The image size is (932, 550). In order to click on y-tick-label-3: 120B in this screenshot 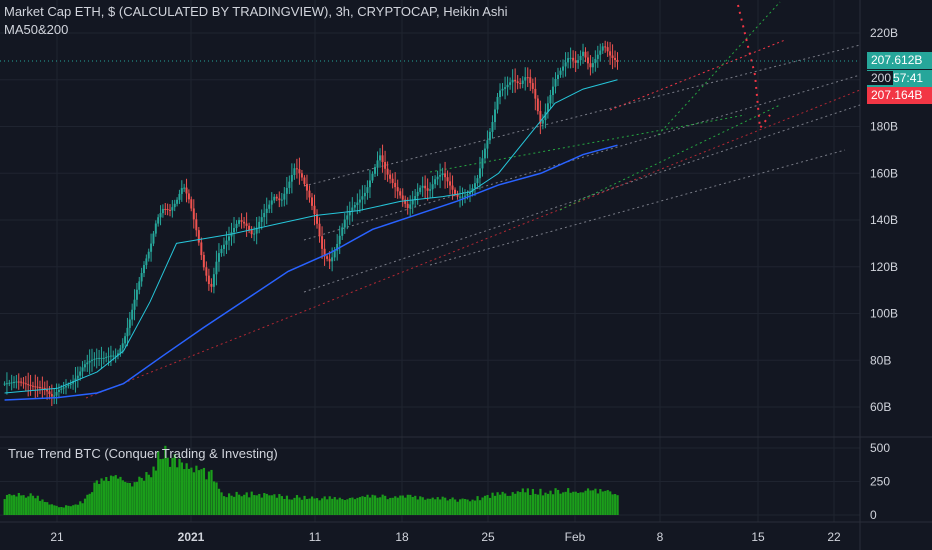, I will do `click(884, 267)`.